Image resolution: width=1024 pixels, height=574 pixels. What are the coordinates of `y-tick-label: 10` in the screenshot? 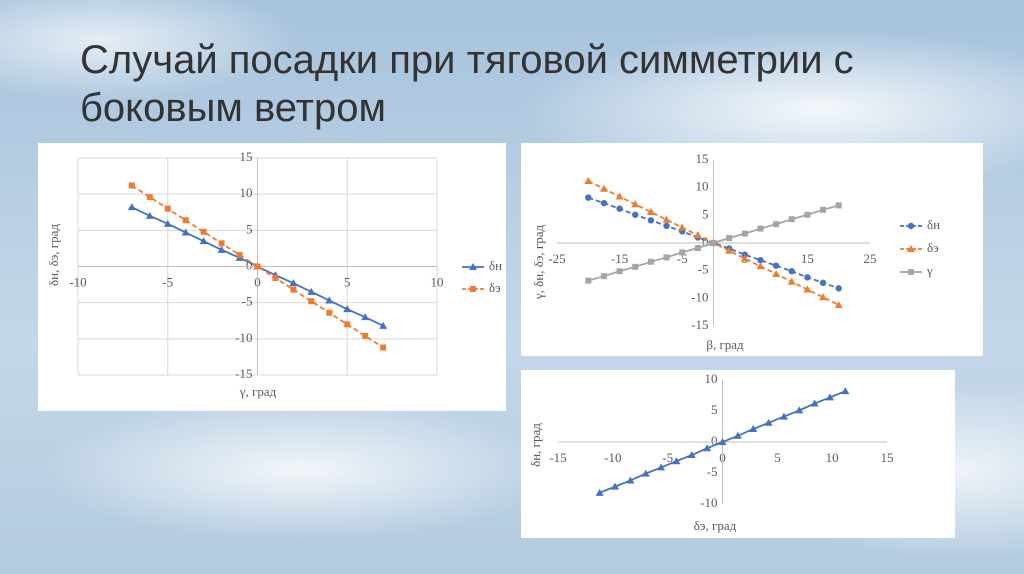 It's located at (711, 378).